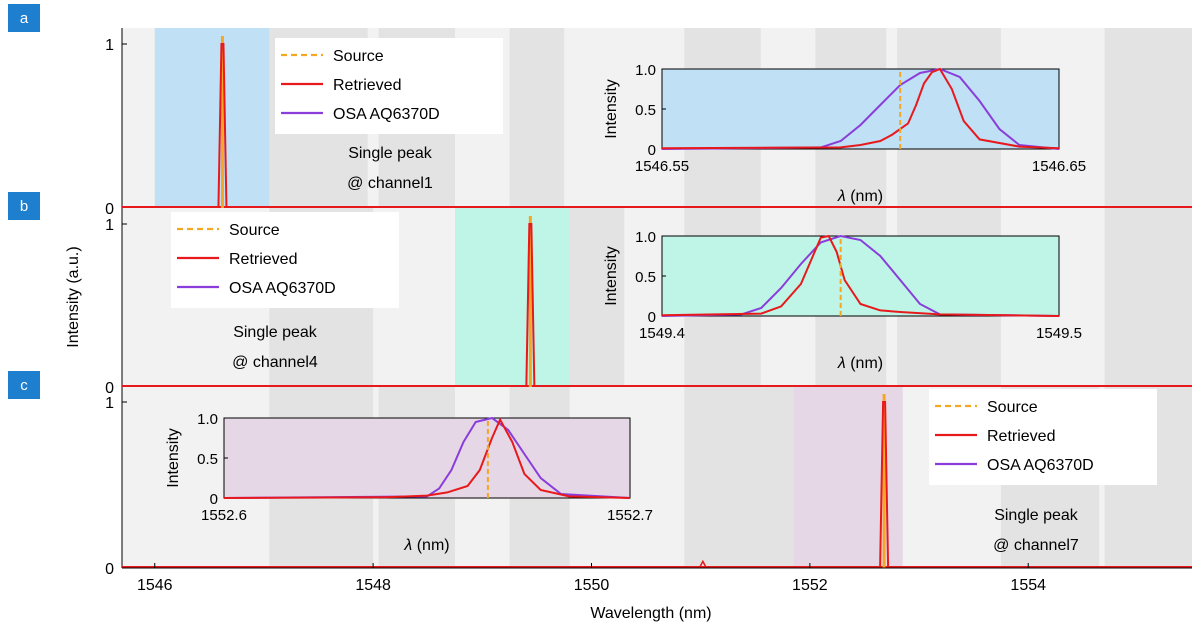 Image resolution: width=1192 pixels, height=626 pixels. I want to click on inset-x-tick-label: 1546.55, so click(662, 166).